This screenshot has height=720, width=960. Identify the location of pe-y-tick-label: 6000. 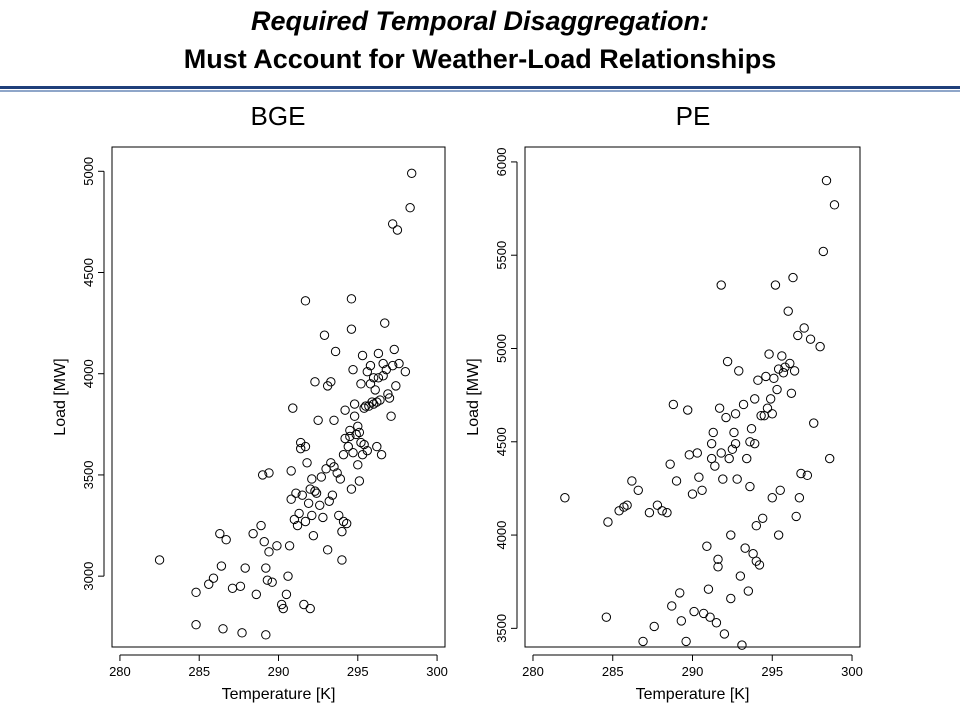
(501, 161).